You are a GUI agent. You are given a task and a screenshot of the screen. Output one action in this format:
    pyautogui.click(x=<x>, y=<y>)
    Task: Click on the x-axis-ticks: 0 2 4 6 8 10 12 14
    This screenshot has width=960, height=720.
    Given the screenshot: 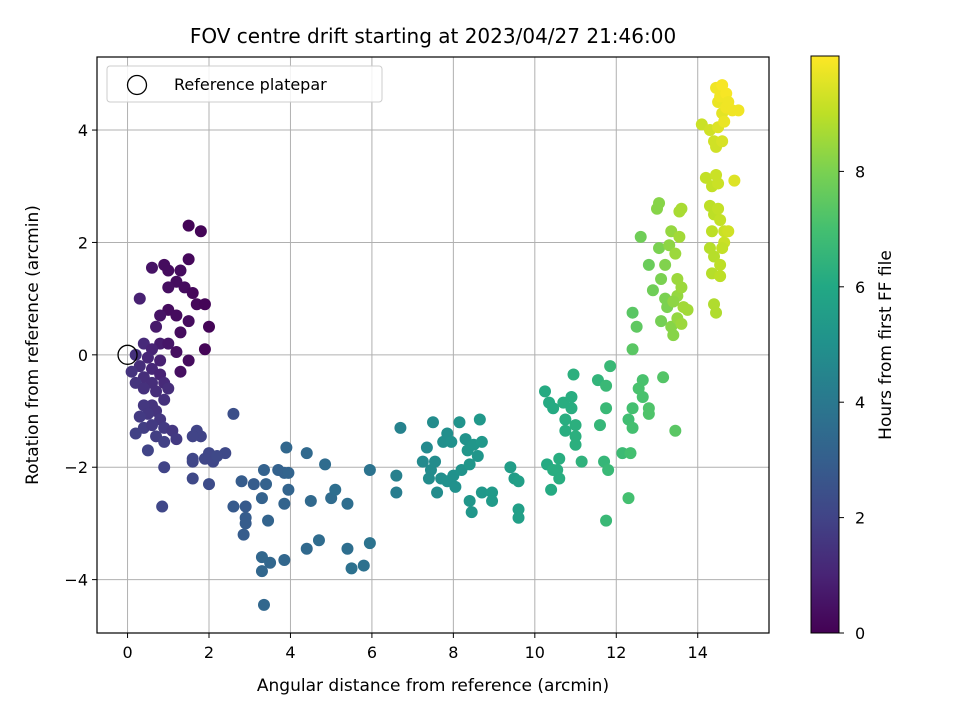 What is the action you would take?
    pyautogui.click(x=415, y=647)
    